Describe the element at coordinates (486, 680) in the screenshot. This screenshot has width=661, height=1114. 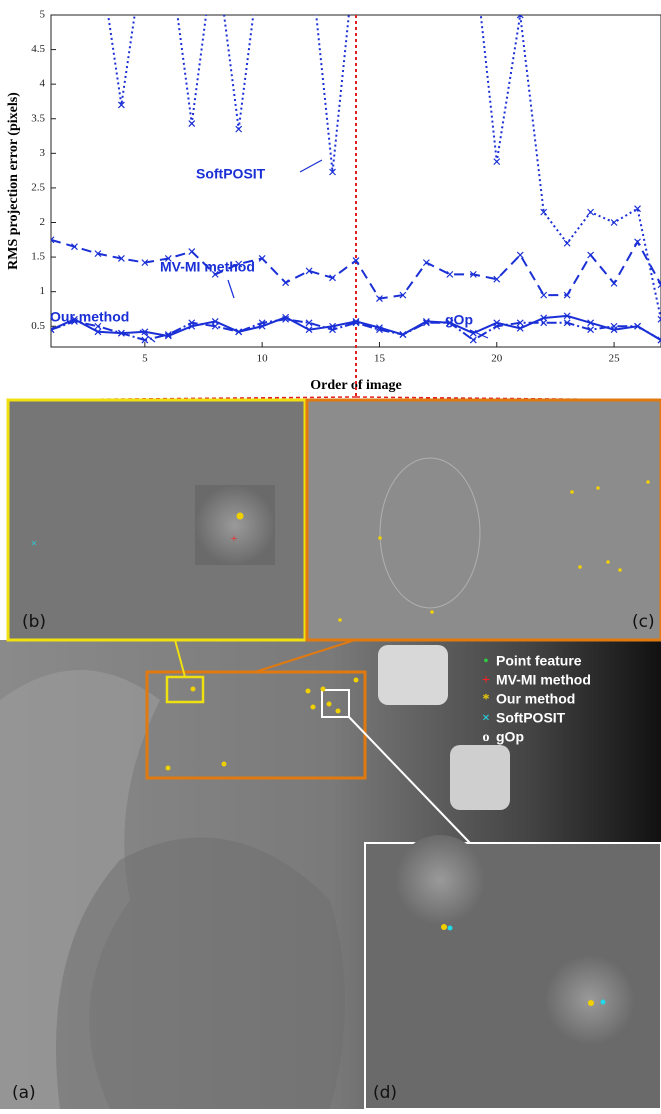
I see `legend-symbol: +` at that location.